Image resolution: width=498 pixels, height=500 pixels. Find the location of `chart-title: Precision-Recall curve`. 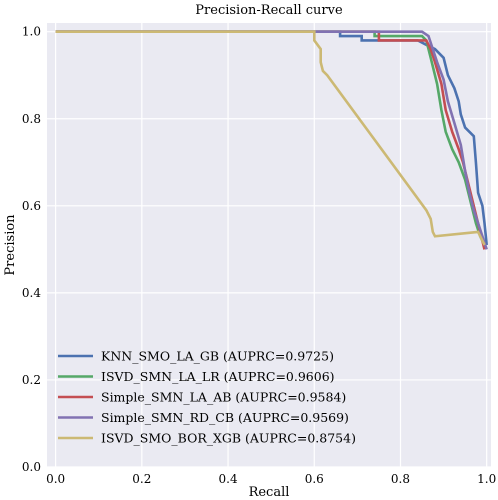

chart-title: Precision-Recall curve is located at coordinates (269, 10).